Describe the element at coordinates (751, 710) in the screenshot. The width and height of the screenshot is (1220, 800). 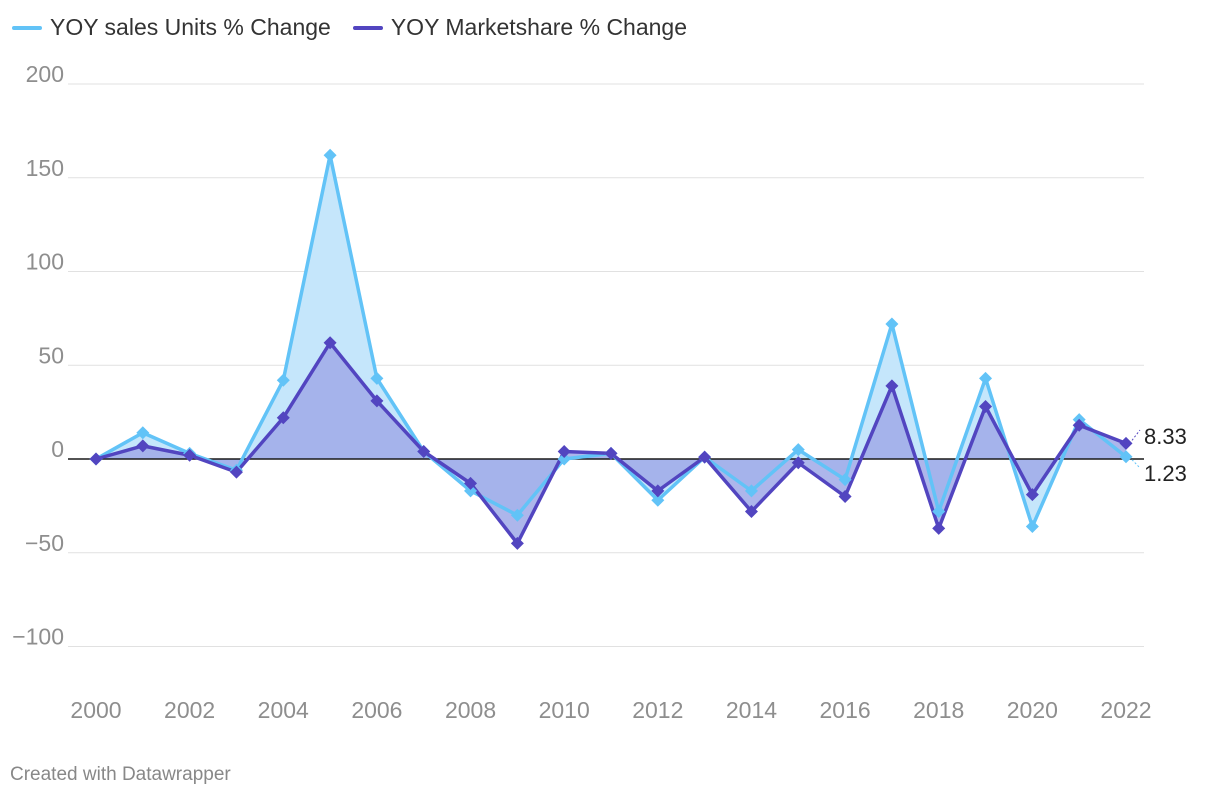
I see `x-tick-label: 2014` at that location.